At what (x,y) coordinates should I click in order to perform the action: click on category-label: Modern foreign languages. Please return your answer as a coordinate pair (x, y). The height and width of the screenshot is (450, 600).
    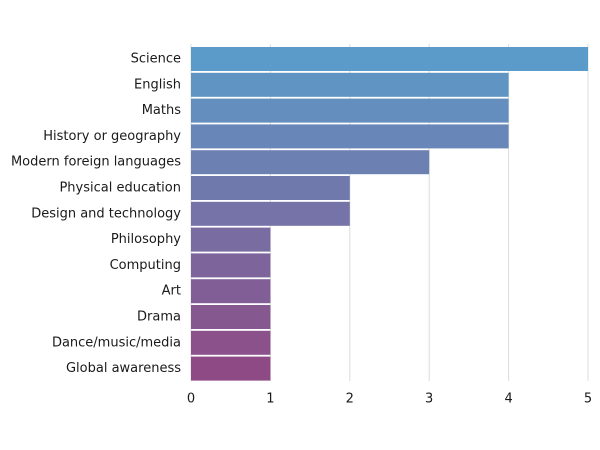
    Looking at the image, I should click on (96, 162).